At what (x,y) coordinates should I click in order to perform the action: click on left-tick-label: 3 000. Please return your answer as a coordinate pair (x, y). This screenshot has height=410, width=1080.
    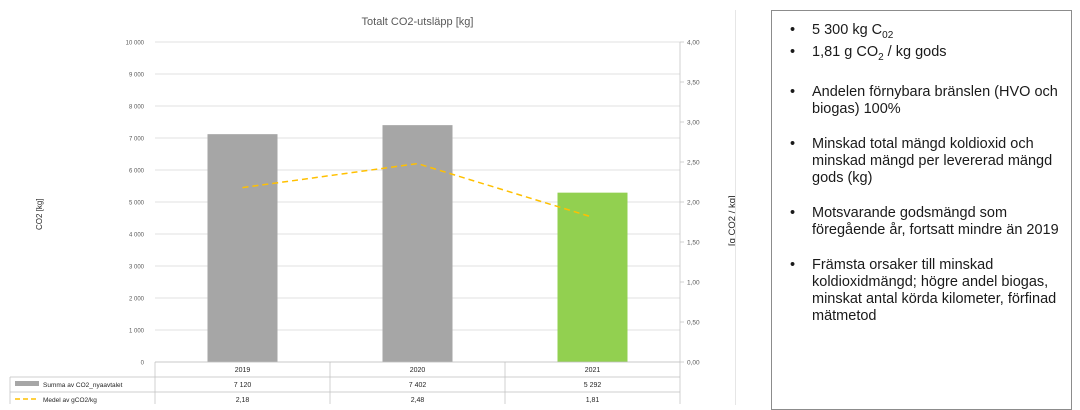
    Looking at the image, I should click on (137, 268).